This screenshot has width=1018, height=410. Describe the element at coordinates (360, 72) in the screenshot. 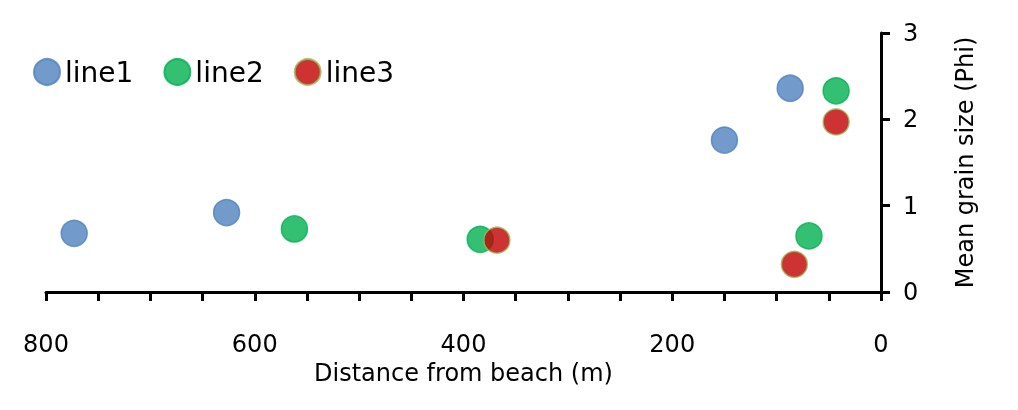

I see `legend-label: line3` at that location.